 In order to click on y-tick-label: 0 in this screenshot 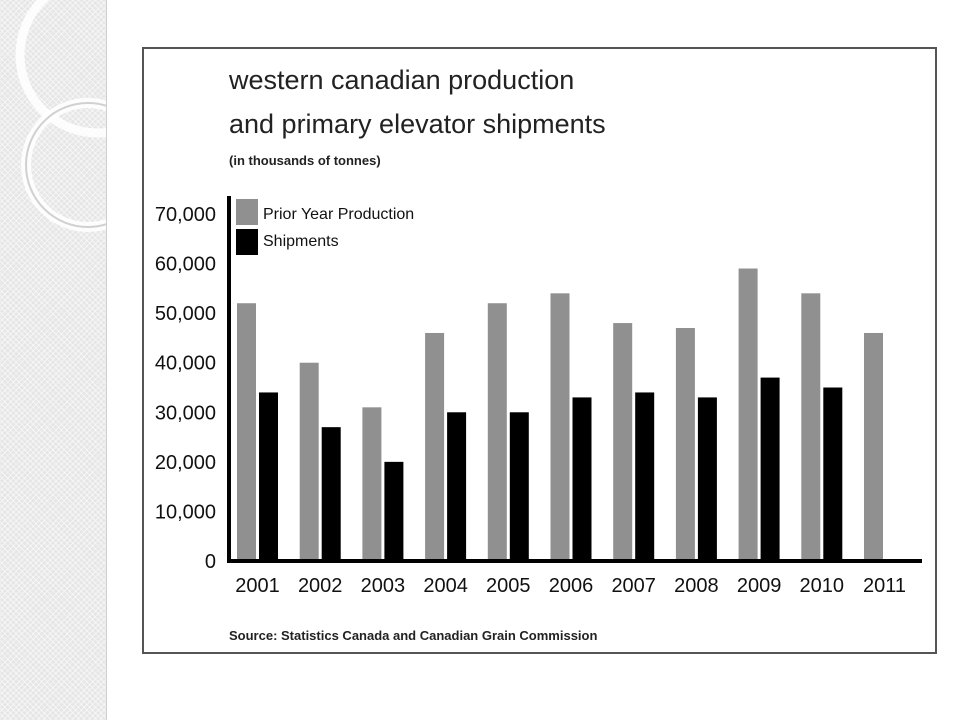, I will do `click(210, 562)`.